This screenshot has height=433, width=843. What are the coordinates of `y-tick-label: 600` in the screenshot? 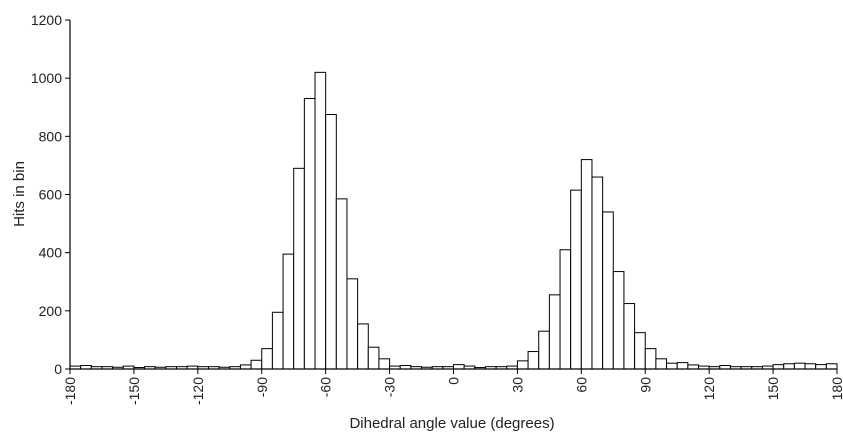 It's located at (51, 195).